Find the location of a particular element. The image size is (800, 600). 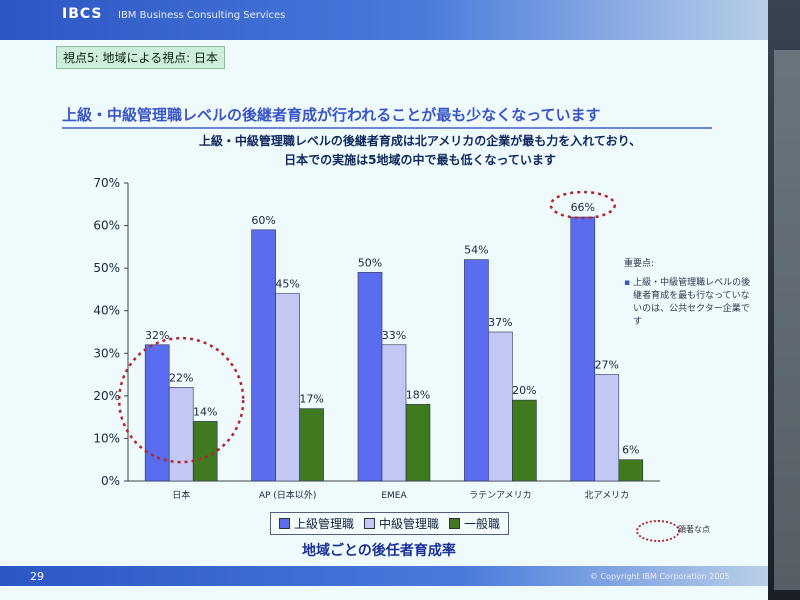

category-label: EMEA is located at coordinates (394, 496).